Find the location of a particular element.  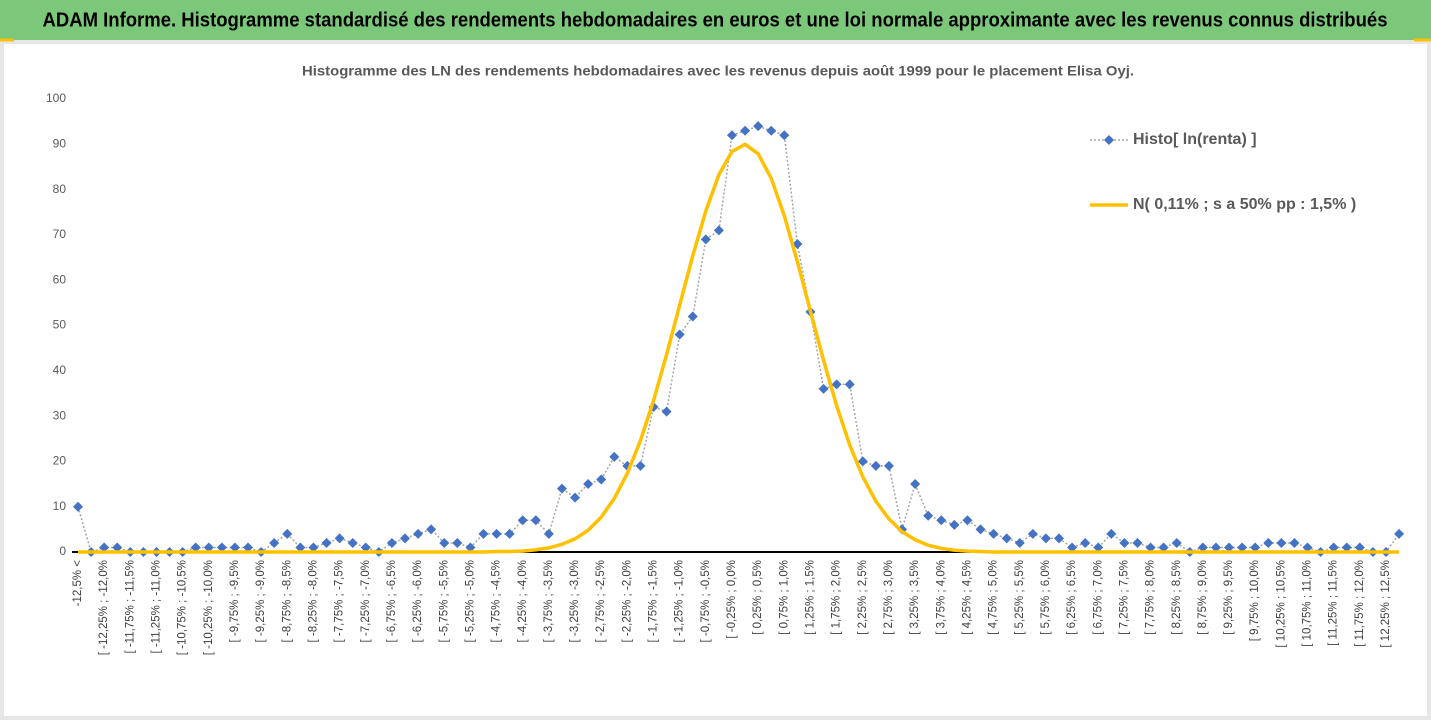

x-tick-label: [ -1,75% ; -1,5% is located at coordinates (654, 601).